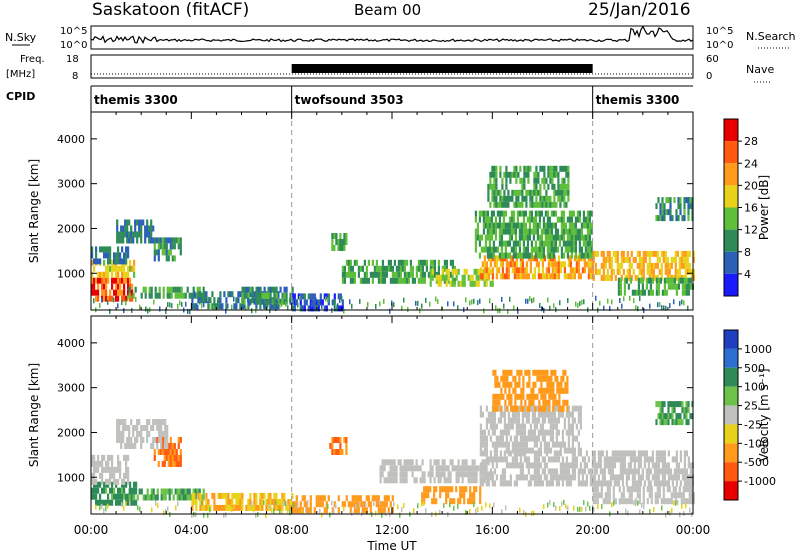 The image size is (800, 554). I want to click on y-tick-label: 3000, so click(71, 184).